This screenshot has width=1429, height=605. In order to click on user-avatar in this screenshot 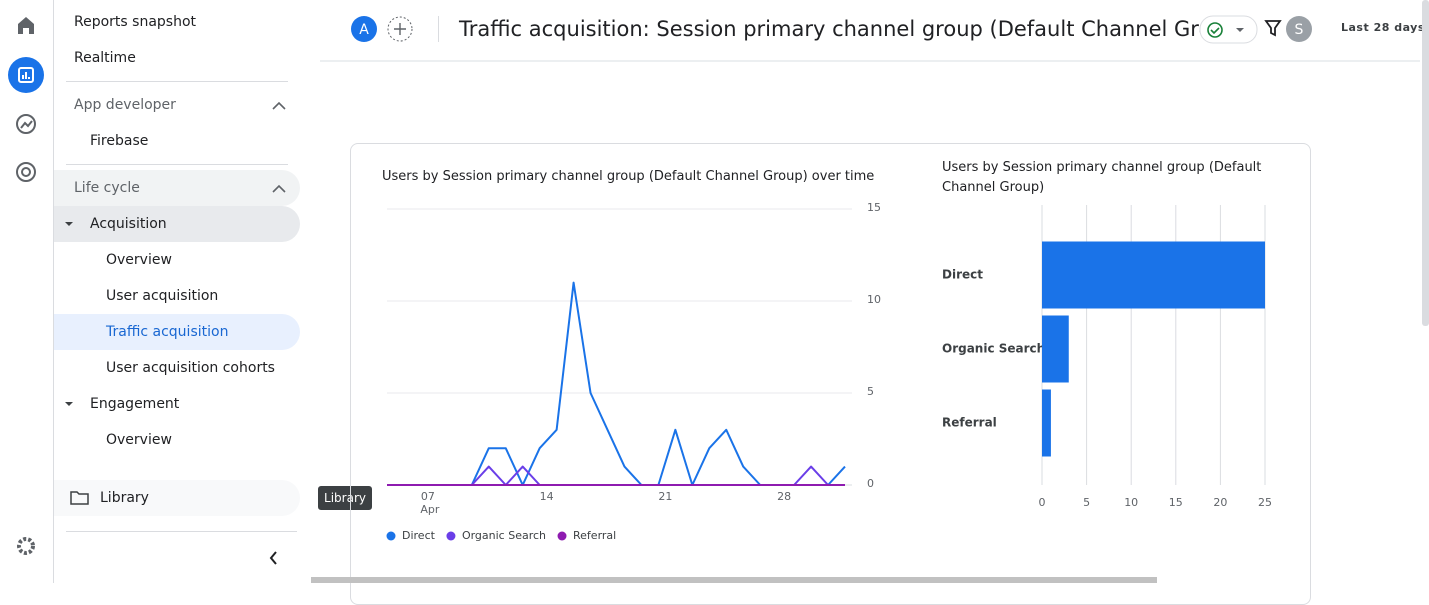, I will do `click(1299, 29)`.